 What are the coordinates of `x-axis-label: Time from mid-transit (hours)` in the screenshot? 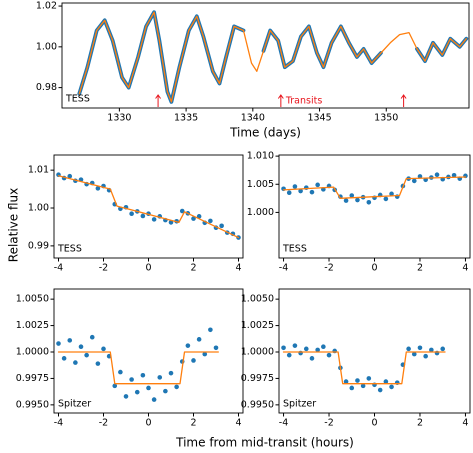 It's located at (264, 443).